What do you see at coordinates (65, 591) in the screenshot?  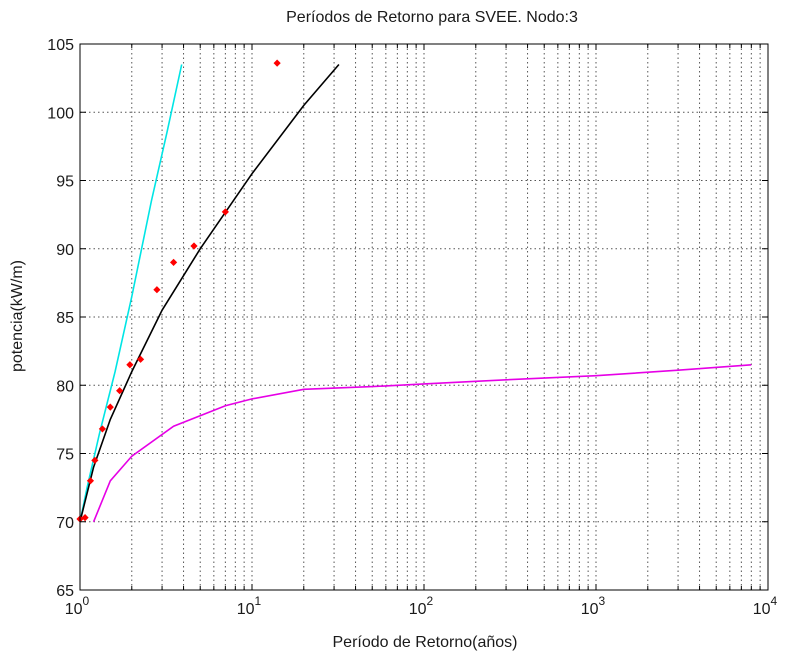 I see `y-tick-label: 65` at bounding box center [65, 591].